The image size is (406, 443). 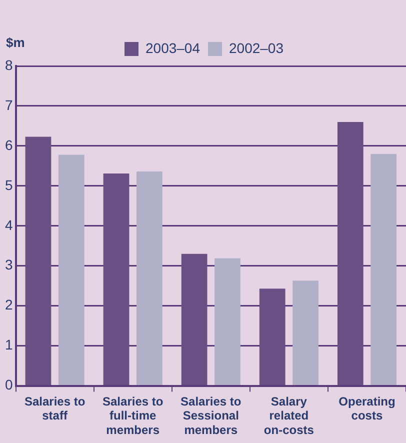 What do you see at coordinates (8, 184) in the screenshot?
I see `y-tick-label: 5` at bounding box center [8, 184].